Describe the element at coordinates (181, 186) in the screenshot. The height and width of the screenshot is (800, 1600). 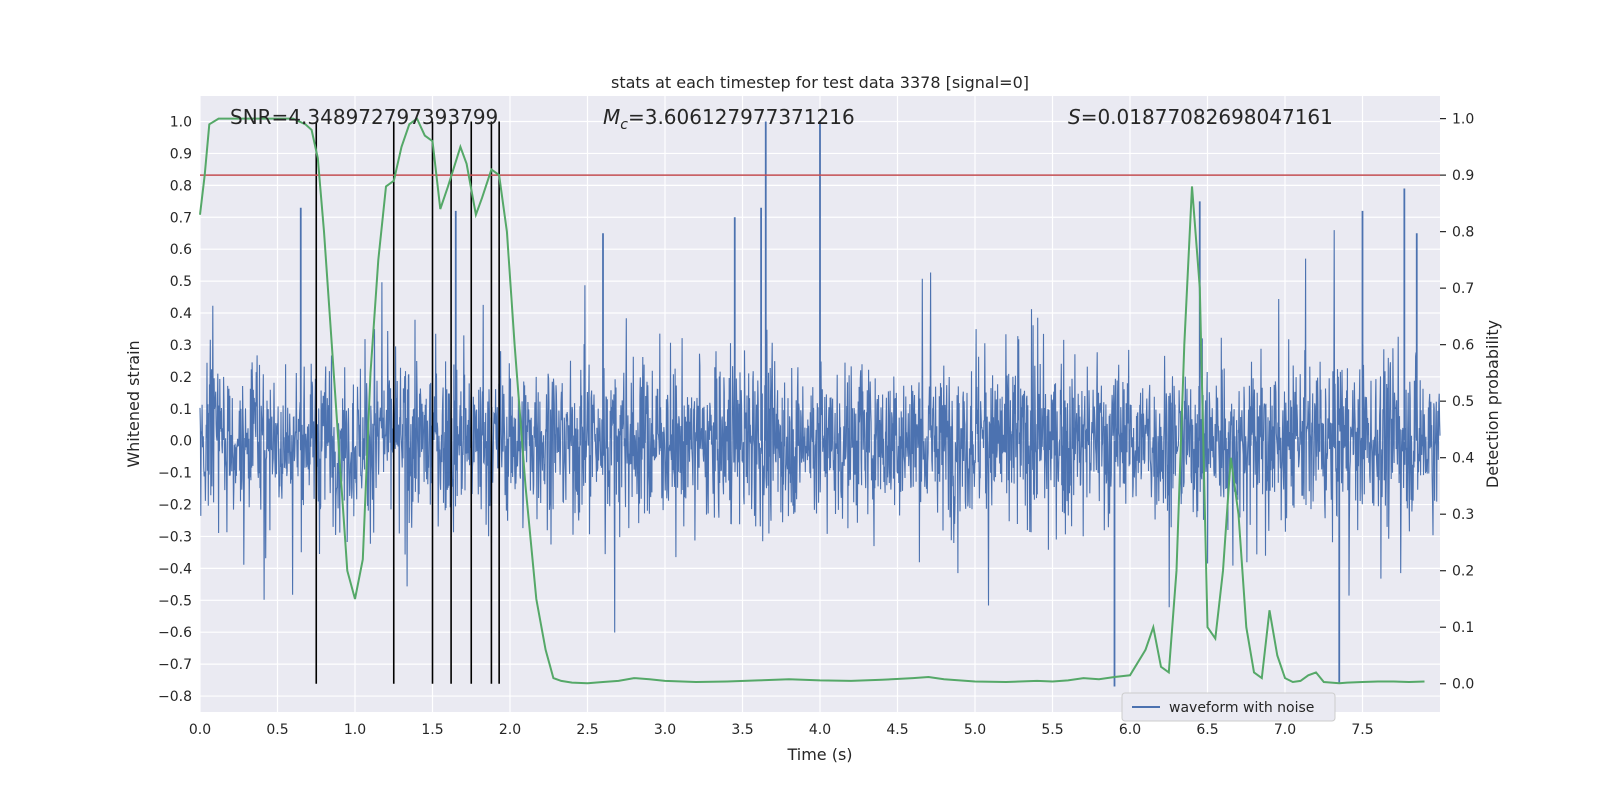
I see `y-tick-label-16: 0.8` at that location.